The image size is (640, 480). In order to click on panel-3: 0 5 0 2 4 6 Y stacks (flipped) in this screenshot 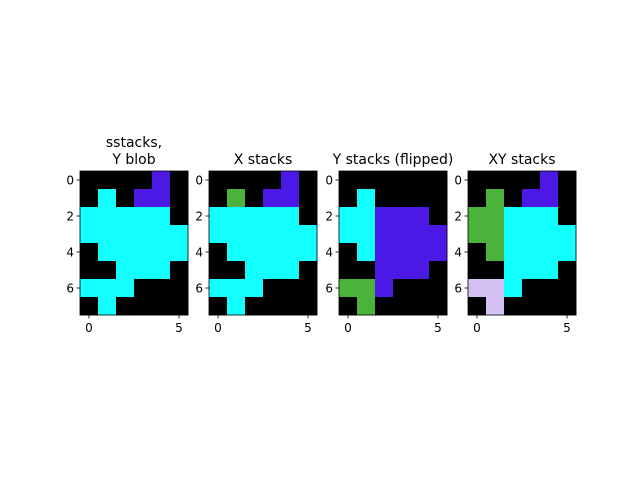, I will do `click(389, 243)`.